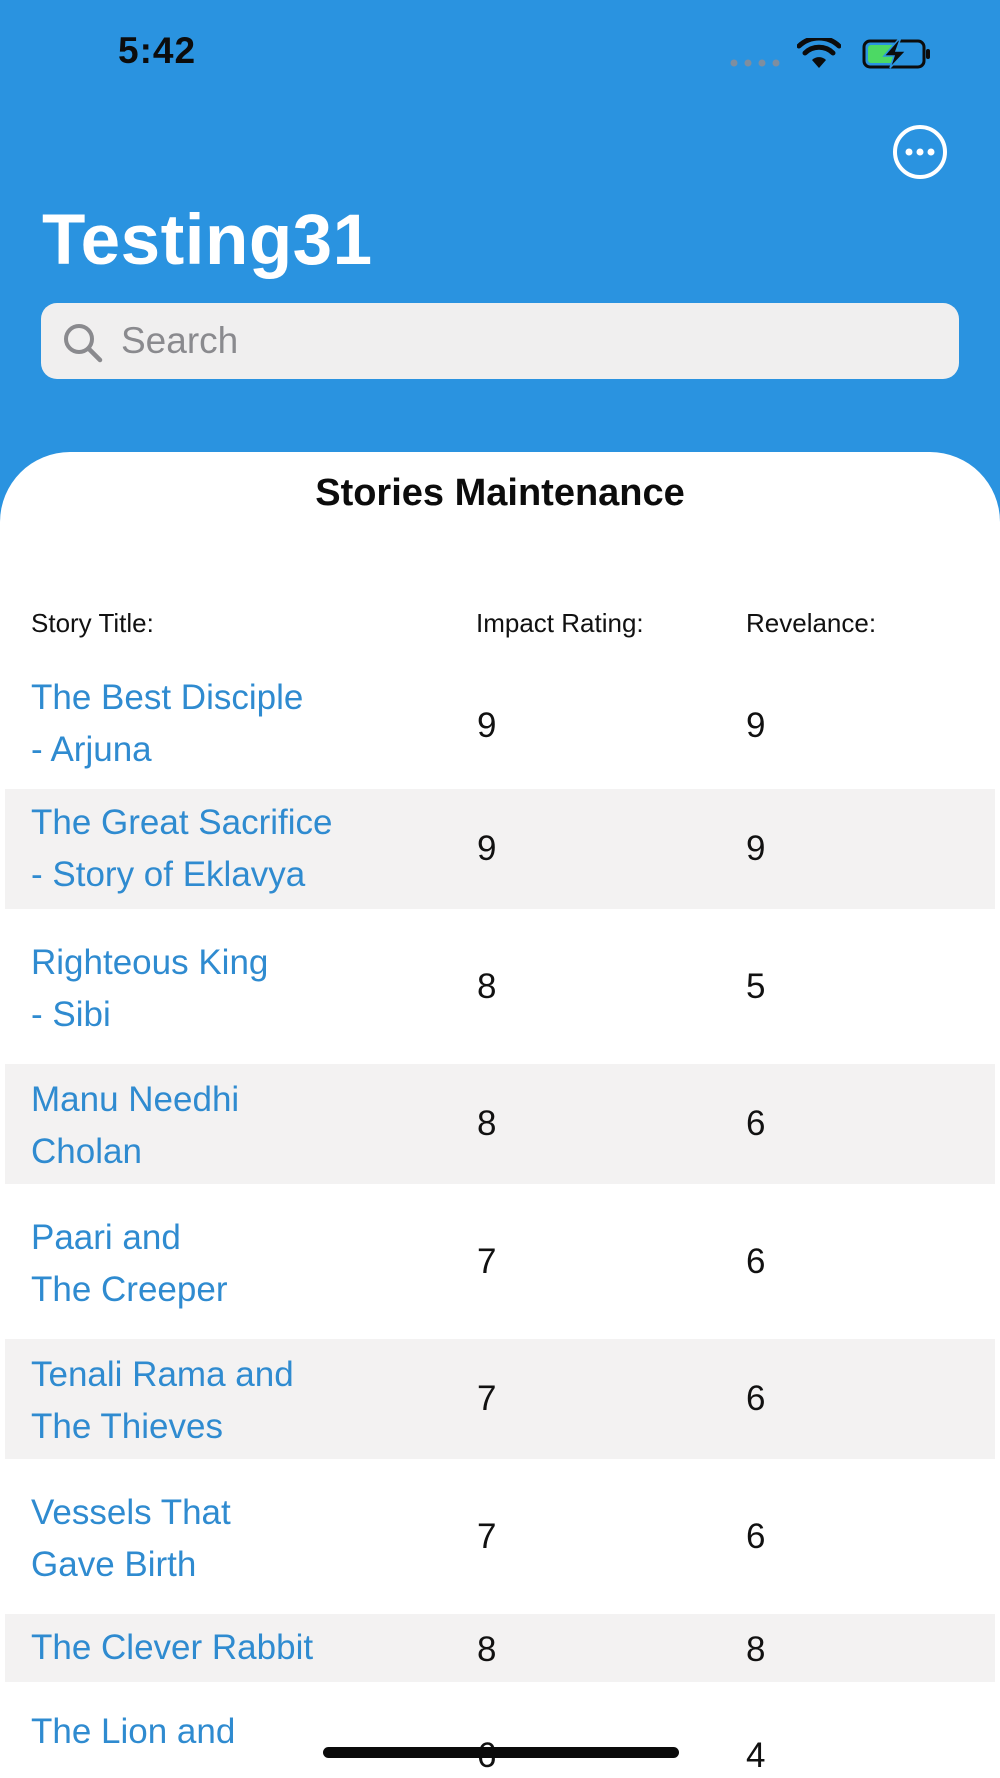 The width and height of the screenshot is (1000, 1778). I want to click on section-title: Stories Maintenance, so click(500, 493).